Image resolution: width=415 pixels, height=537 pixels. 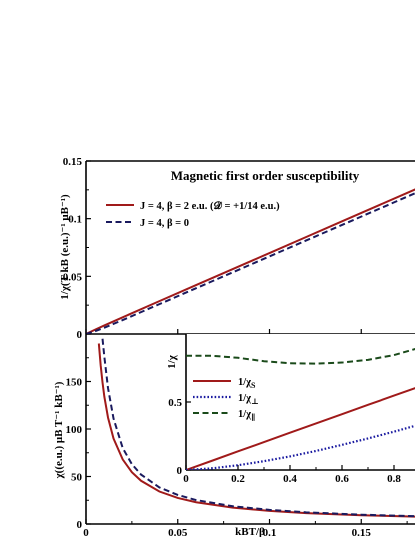 I want to click on inset-legend-label: 1/χS, so click(x=247, y=383).